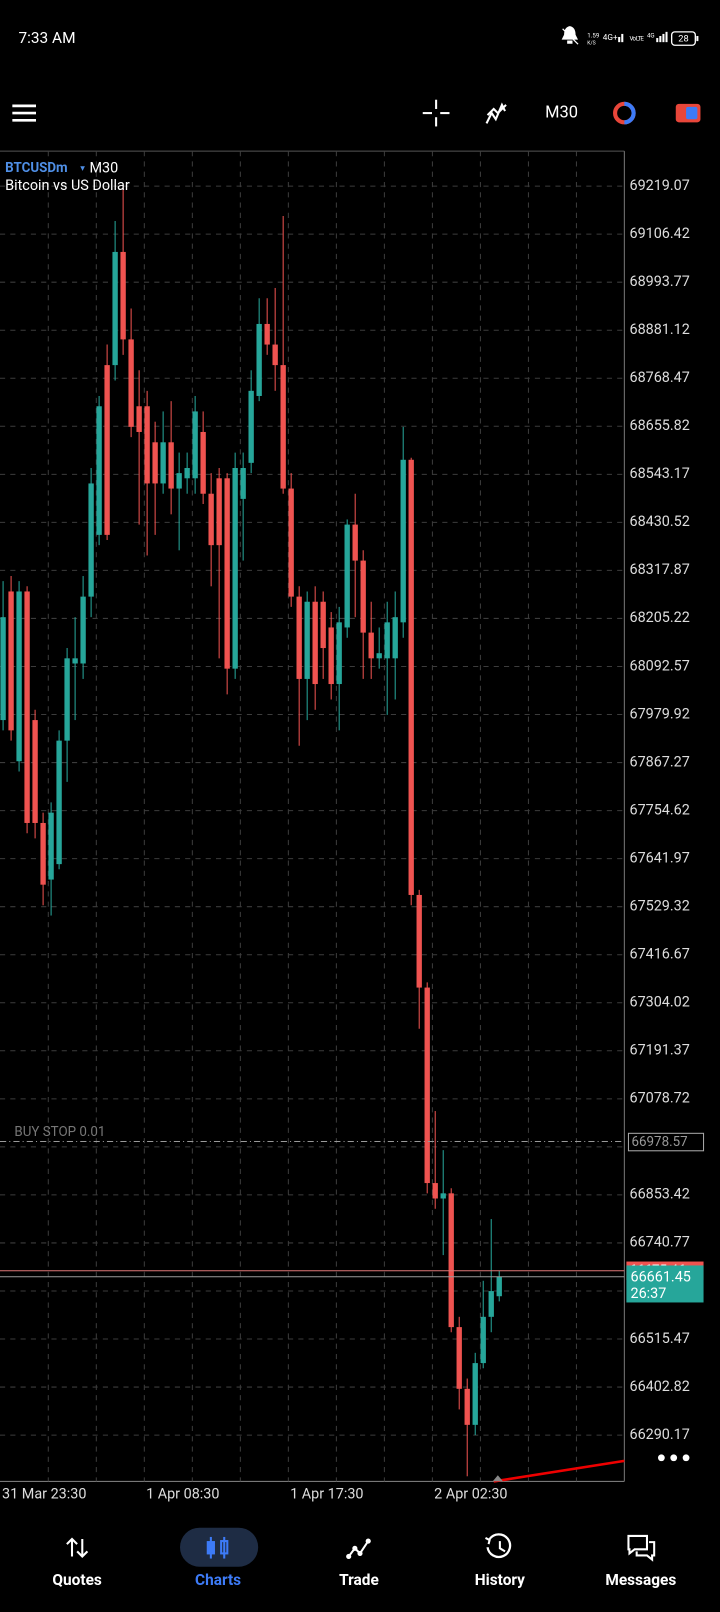 This screenshot has height=1612, width=720. I want to click on chart-type-button, so click(624, 113).